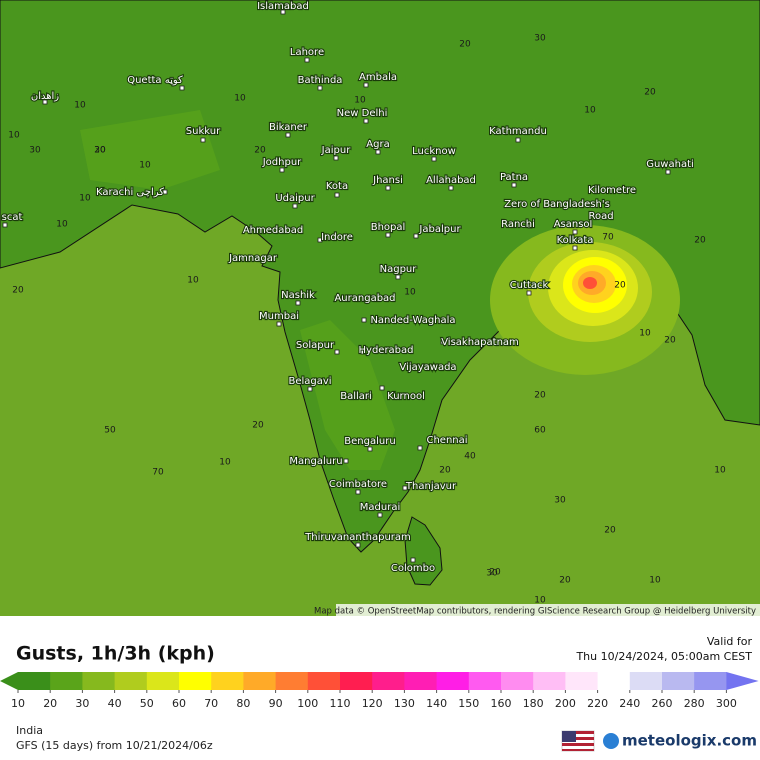 Image resolution: width=760 pixels, height=760 pixels. I want to click on city-label: Allahabad, so click(451, 180).